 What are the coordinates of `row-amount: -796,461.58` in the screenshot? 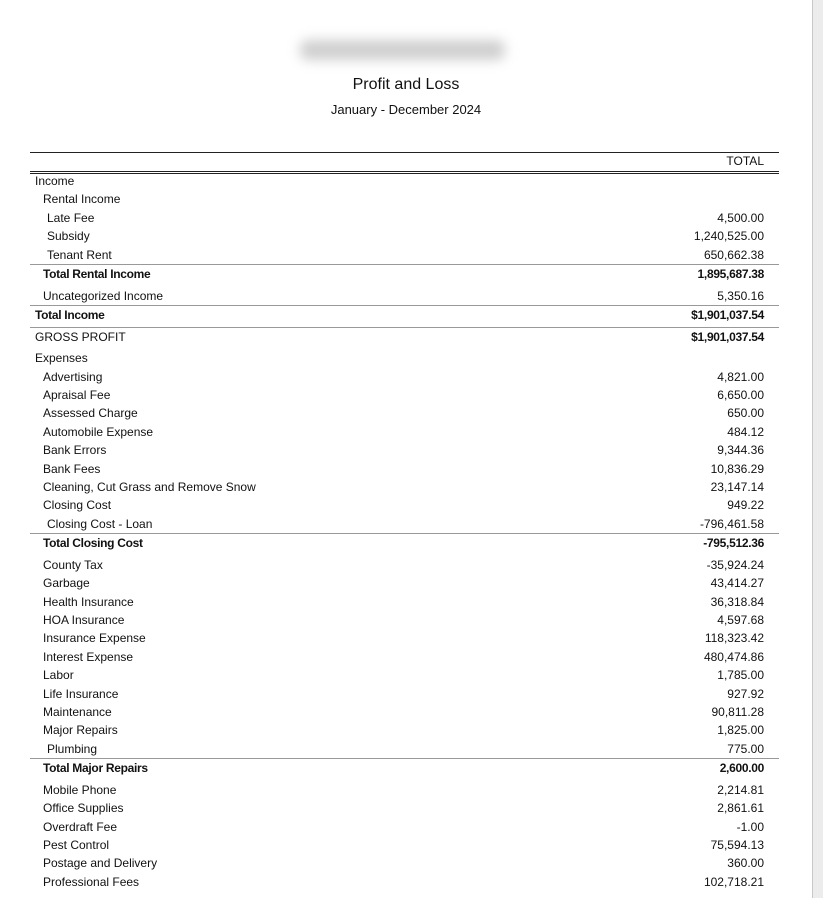 It's located at (731, 523).